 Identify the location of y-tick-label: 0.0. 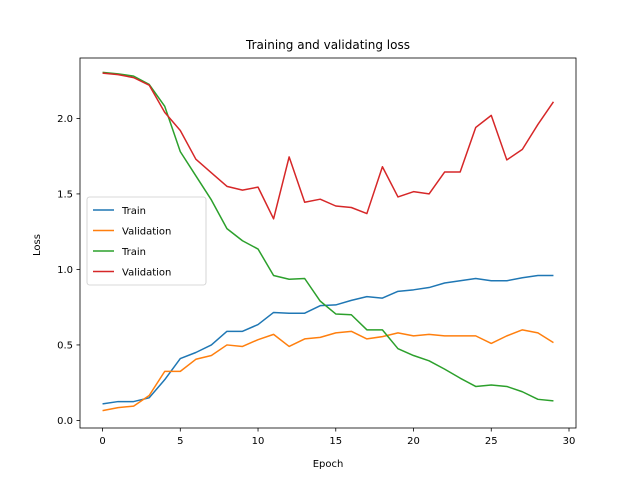
(65, 421).